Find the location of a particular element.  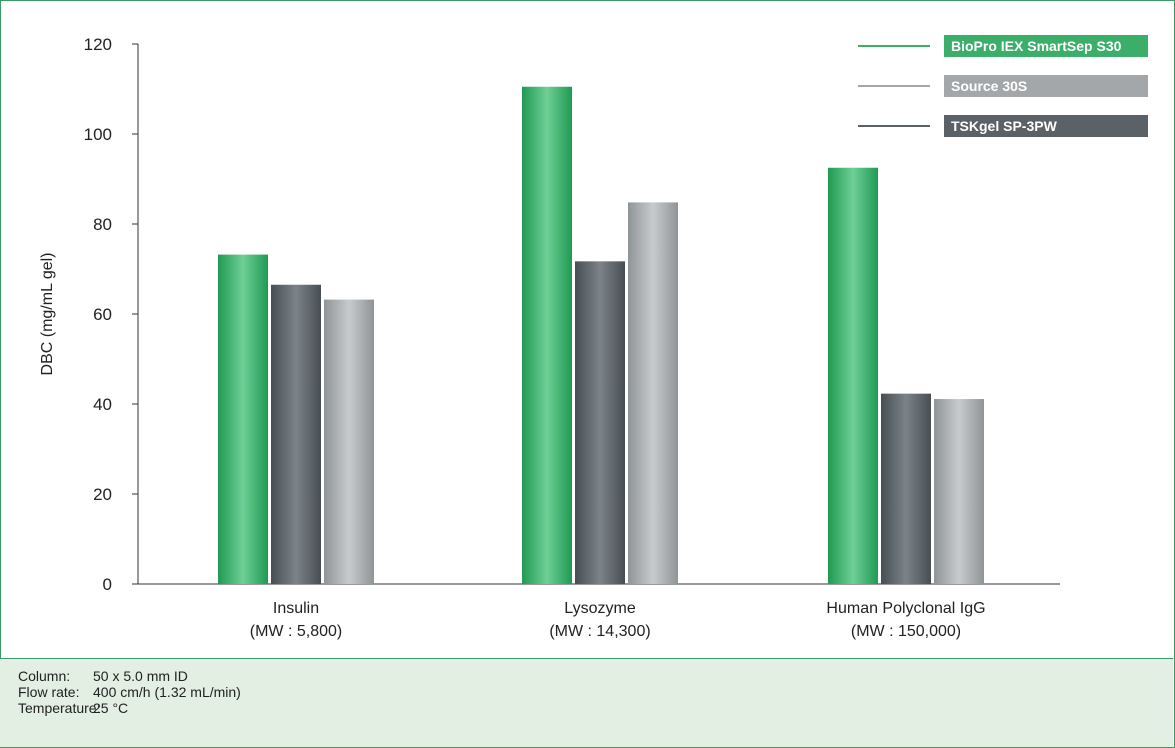

x-tick-label: Human Polyclonal IgG is located at coordinates (905, 608).